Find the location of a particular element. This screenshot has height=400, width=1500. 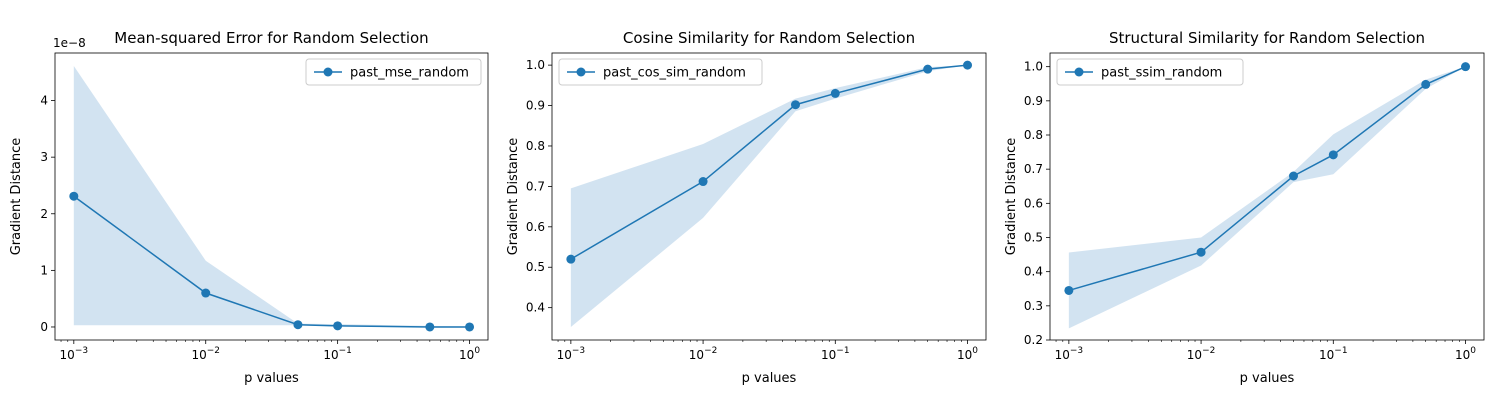

y-tick-label: 0.3 is located at coordinates (1033, 306).